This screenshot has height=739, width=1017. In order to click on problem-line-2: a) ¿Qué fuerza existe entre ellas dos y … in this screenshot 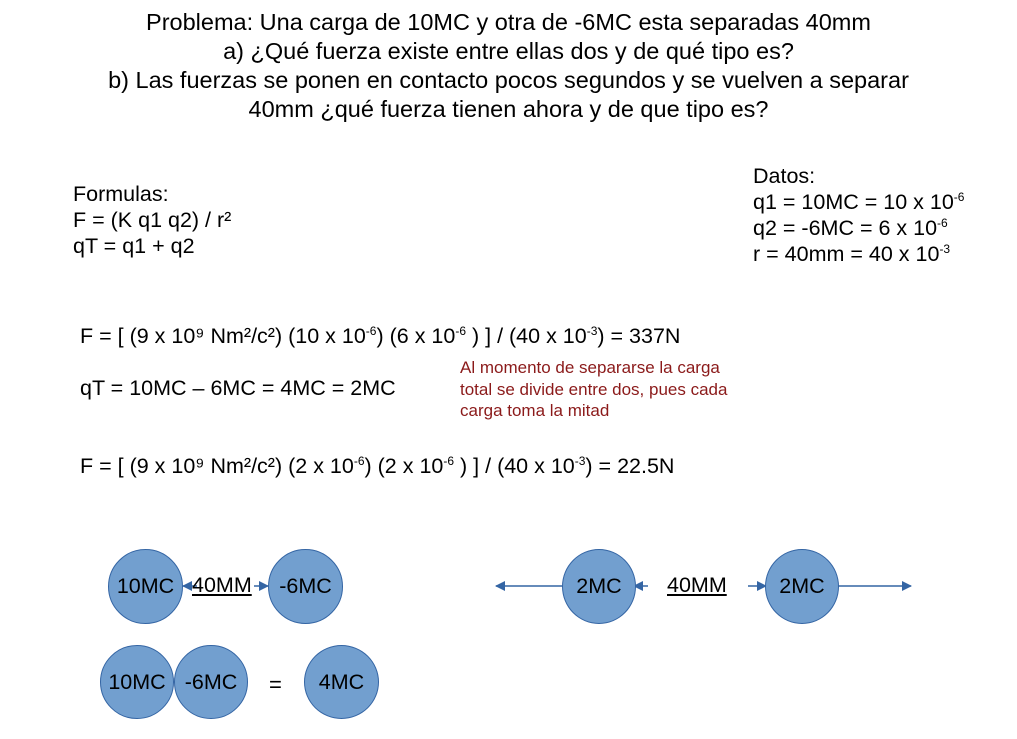, I will do `click(508, 51)`.